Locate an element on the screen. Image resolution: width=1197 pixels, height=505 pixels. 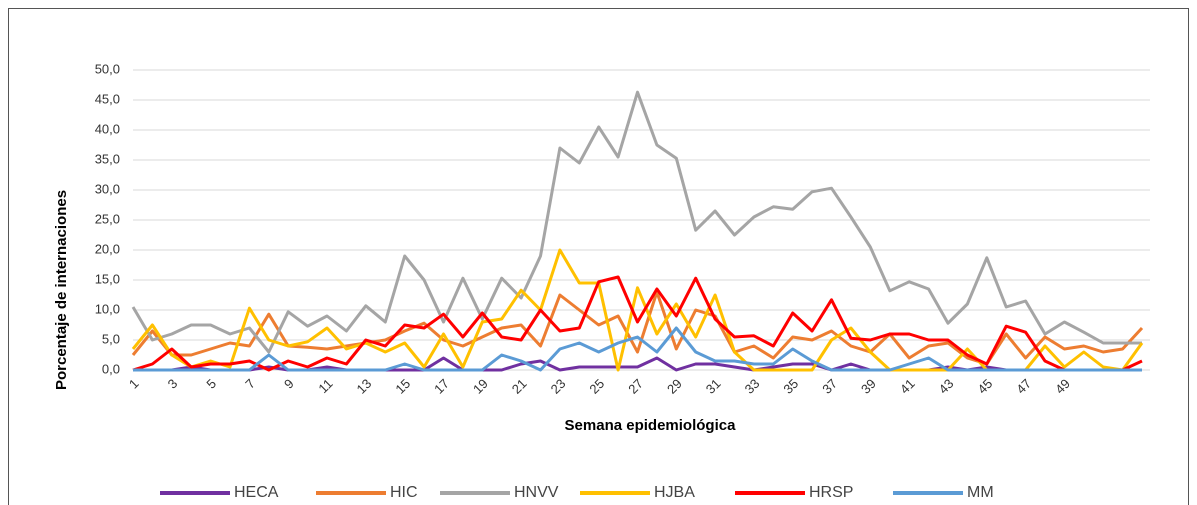
legend-label: HJBA is located at coordinates (674, 492).